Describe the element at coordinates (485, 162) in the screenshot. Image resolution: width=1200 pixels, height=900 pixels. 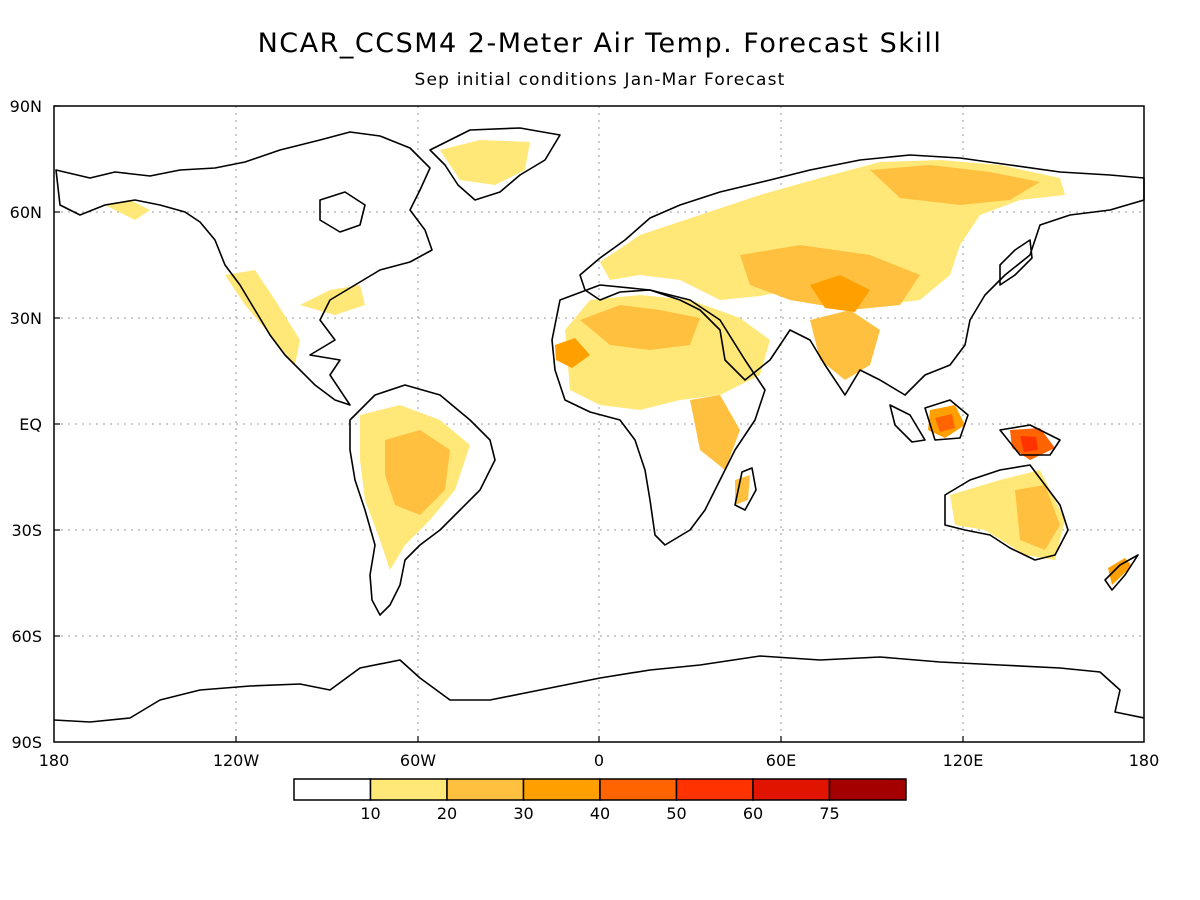
I see `shade-greenland` at that location.